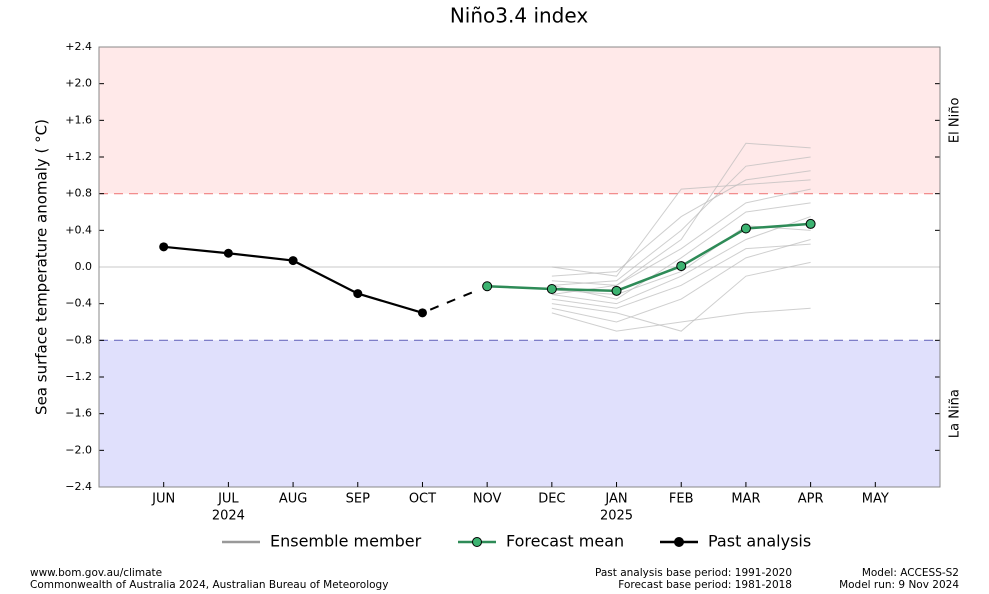 This screenshot has height=594, width=989. Describe the element at coordinates (78, 119) in the screenshot. I see `y-tick-label: +1.6` at that location.